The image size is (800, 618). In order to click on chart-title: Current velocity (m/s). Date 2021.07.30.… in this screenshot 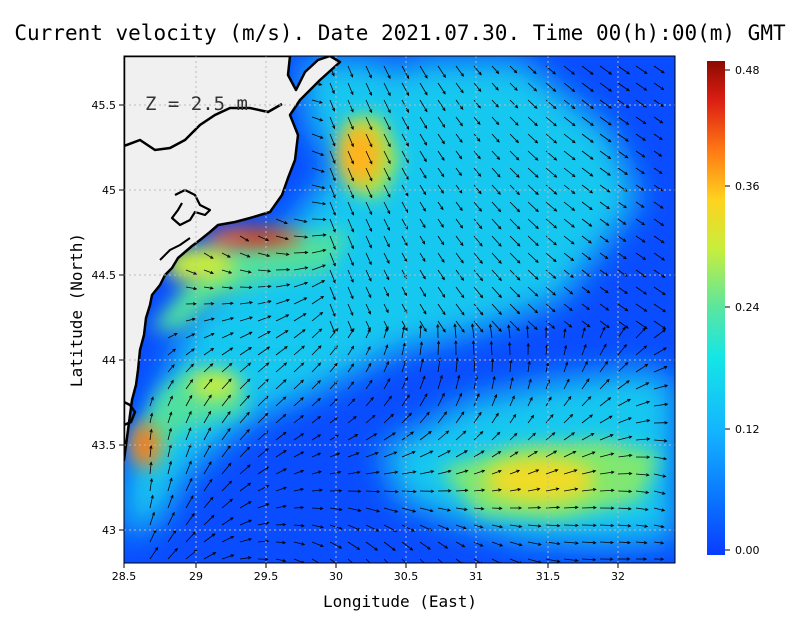, I will do `click(400, 33)`.